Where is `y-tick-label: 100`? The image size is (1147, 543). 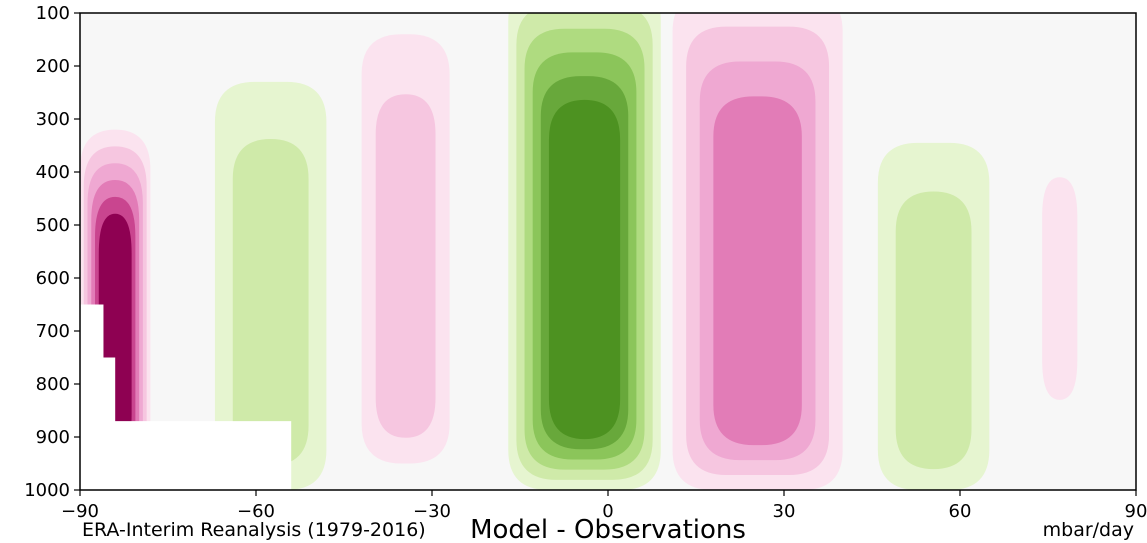 y-tick-label: 100 is located at coordinates (53, 13).